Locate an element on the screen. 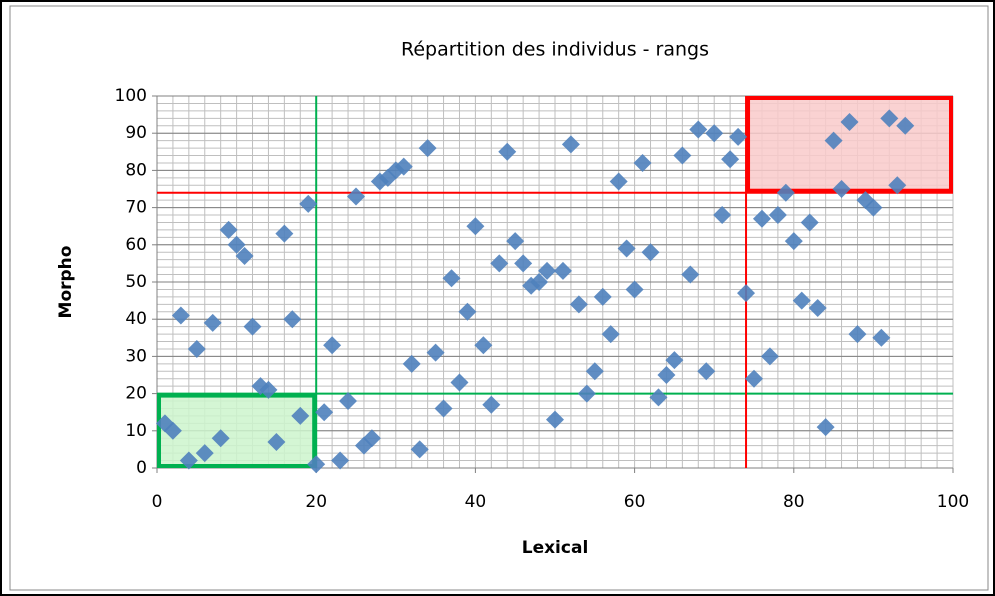 The image size is (995, 596). y-tick-label: 70 is located at coordinates (136, 208).